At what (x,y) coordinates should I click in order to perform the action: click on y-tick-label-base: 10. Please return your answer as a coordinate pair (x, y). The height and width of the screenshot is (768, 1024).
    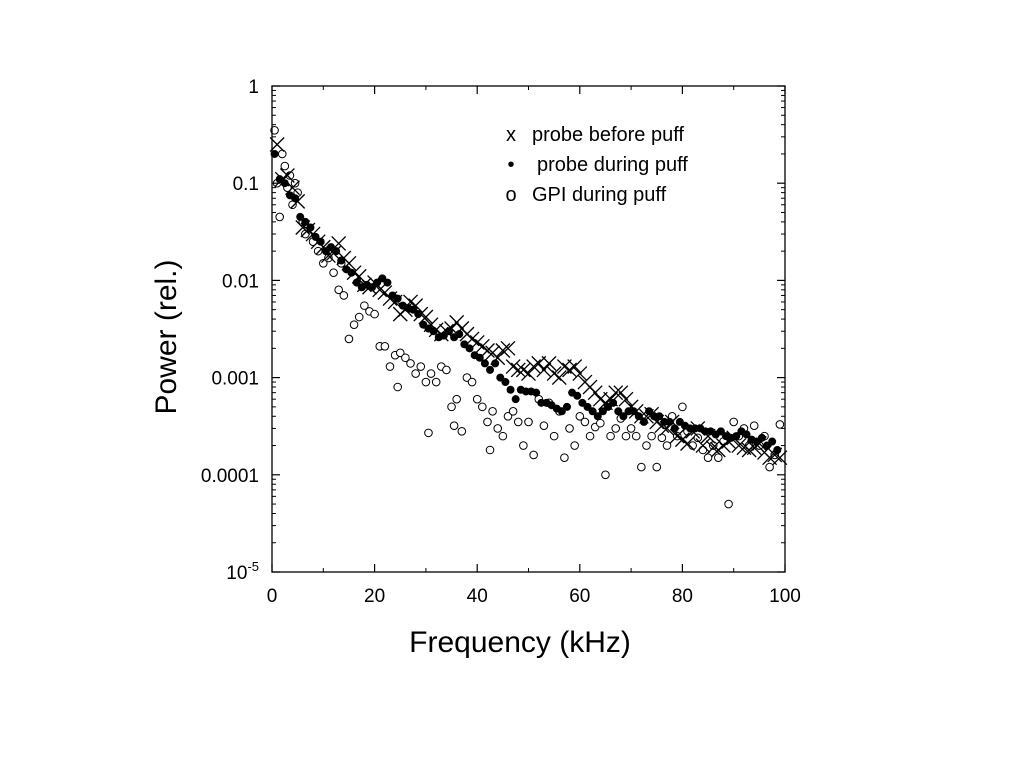
    Looking at the image, I should click on (236, 573).